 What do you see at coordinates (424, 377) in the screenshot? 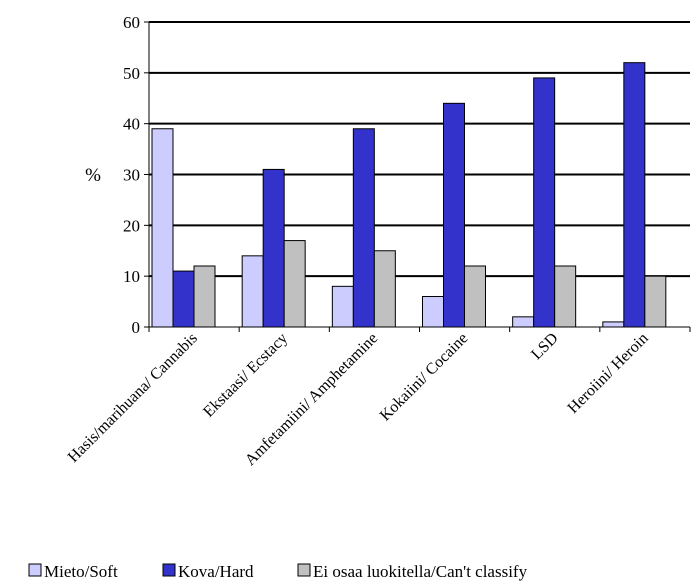
I see `x-tick-label: Kokaiini/ Cocaine` at bounding box center [424, 377].